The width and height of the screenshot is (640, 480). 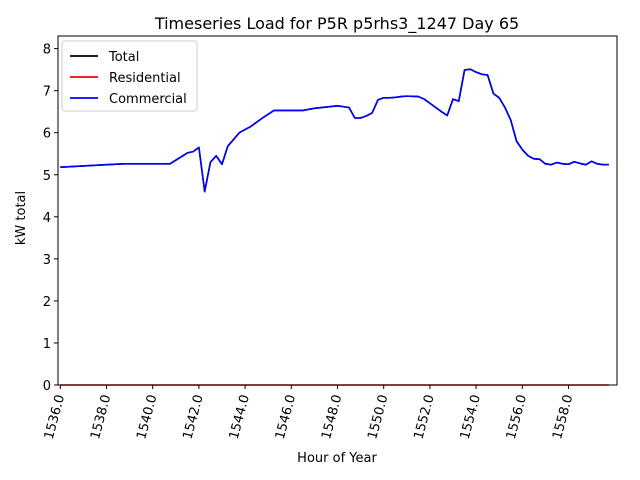 I want to click on y-tick-label: 5, so click(x=47, y=176).